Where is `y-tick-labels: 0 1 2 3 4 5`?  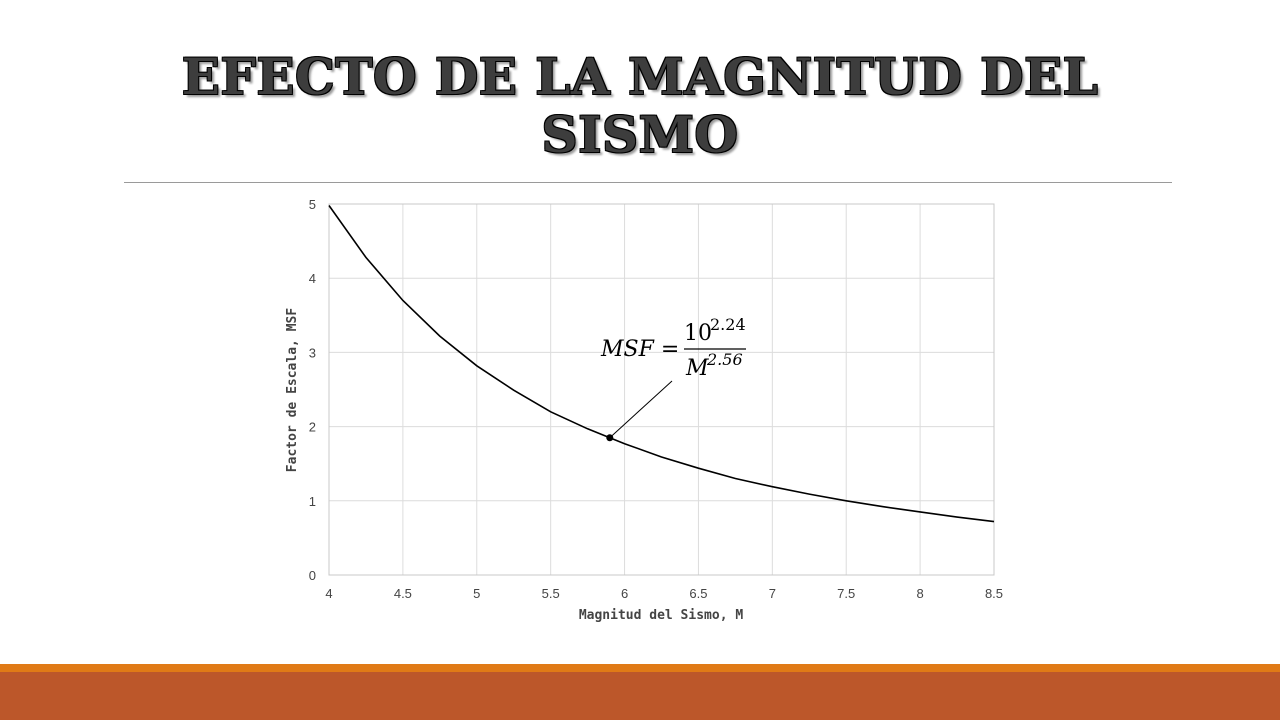
y-tick-labels: 0 1 2 3 4 5 is located at coordinates (312, 390).